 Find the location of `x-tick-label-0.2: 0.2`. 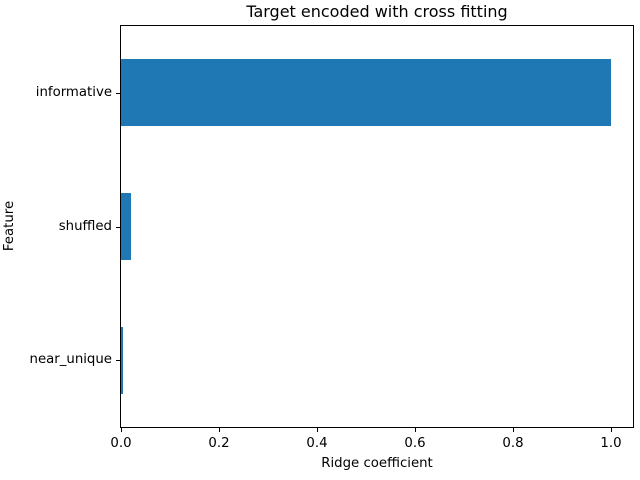

x-tick-label-0.2: 0.2 is located at coordinates (219, 443).